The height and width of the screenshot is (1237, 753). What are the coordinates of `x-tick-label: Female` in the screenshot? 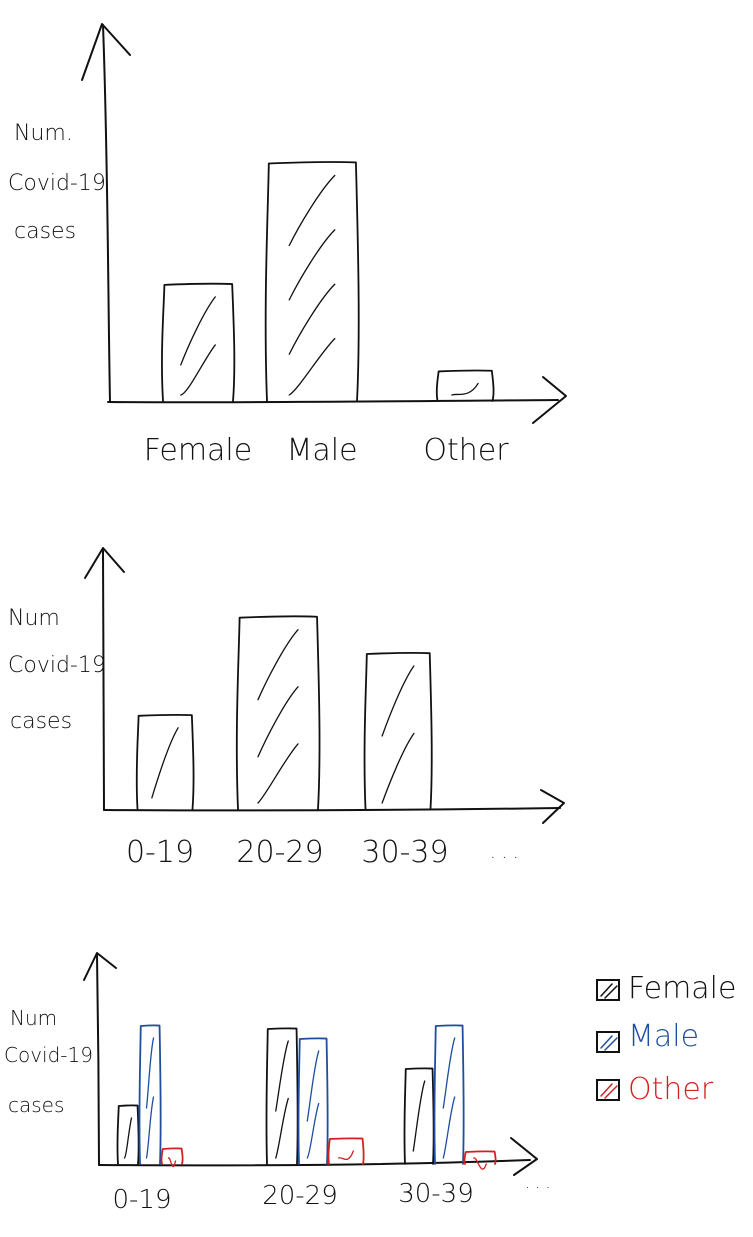 It's located at (198, 450).